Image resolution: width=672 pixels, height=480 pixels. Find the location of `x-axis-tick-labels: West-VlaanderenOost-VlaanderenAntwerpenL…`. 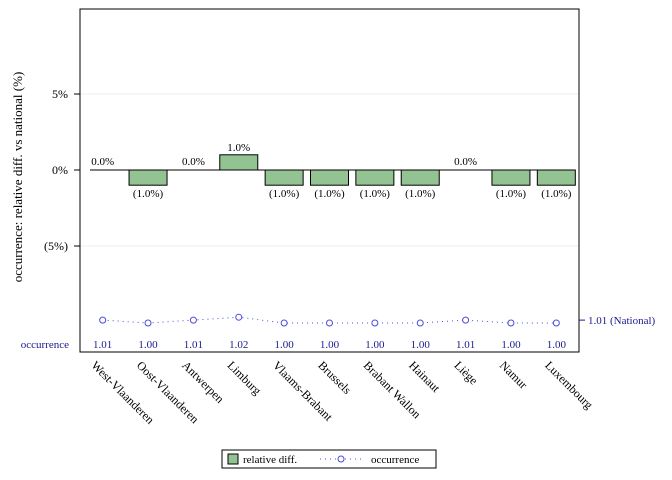

x-axis-tick-labels: West-VlaanderenOost-VlaanderenAntwerpenL… is located at coordinates (342, 392).